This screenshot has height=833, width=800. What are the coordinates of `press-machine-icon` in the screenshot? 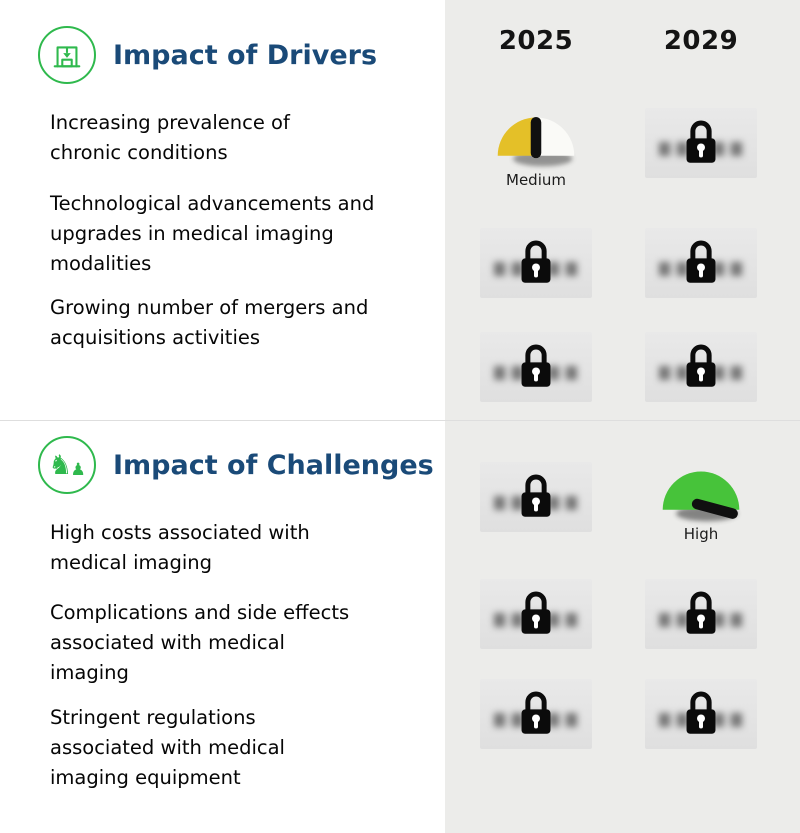 It's located at (67, 57).